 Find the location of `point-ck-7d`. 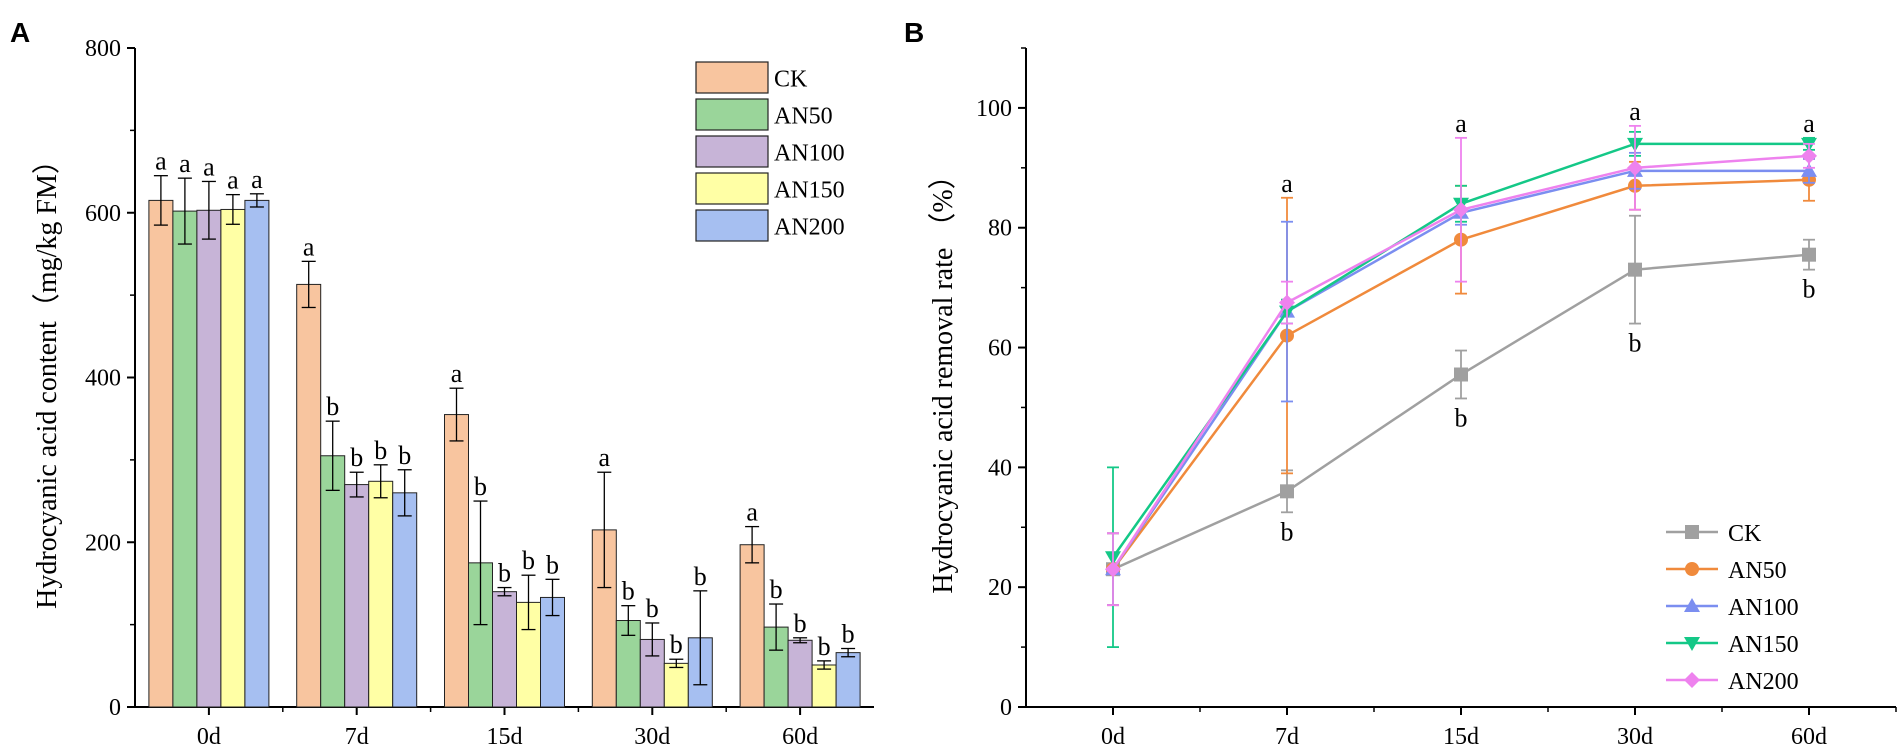

point-ck-7d is located at coordinates (1287, 491).